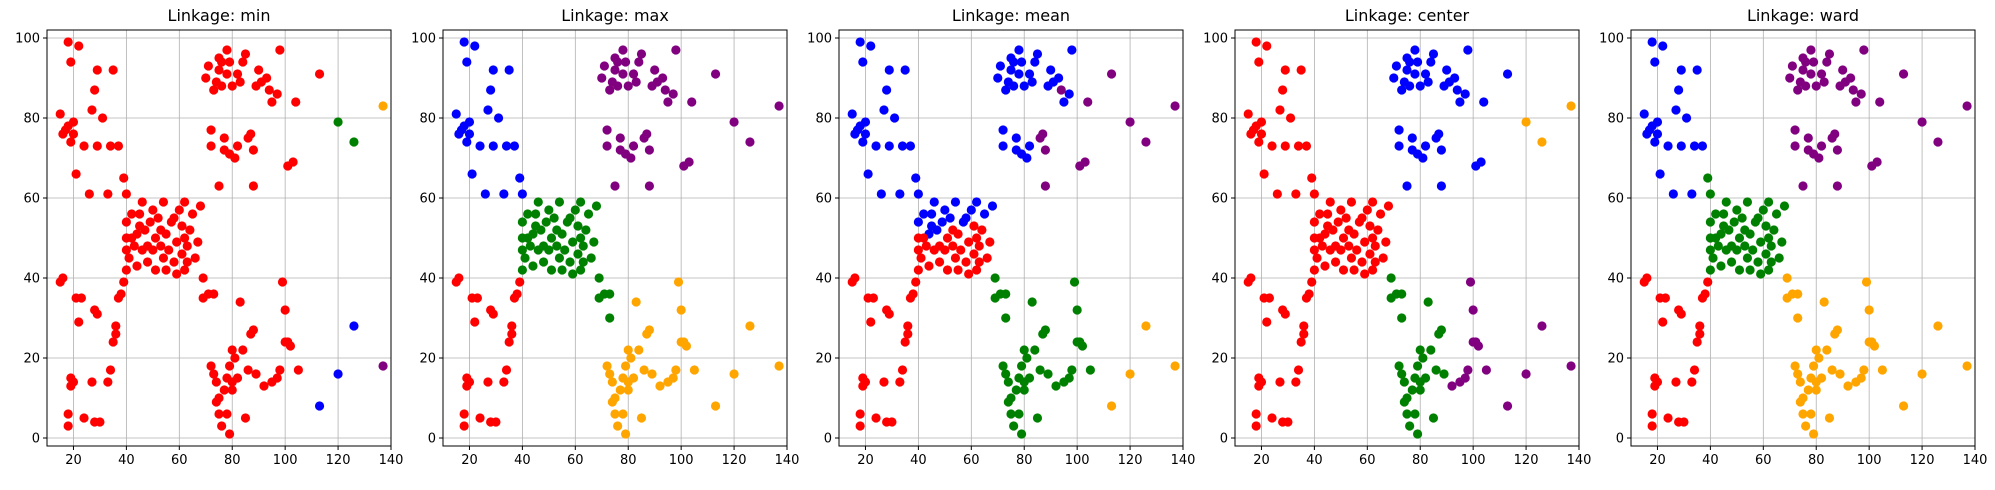  I want to click on y-tick-label: 100, so click(423, 39).